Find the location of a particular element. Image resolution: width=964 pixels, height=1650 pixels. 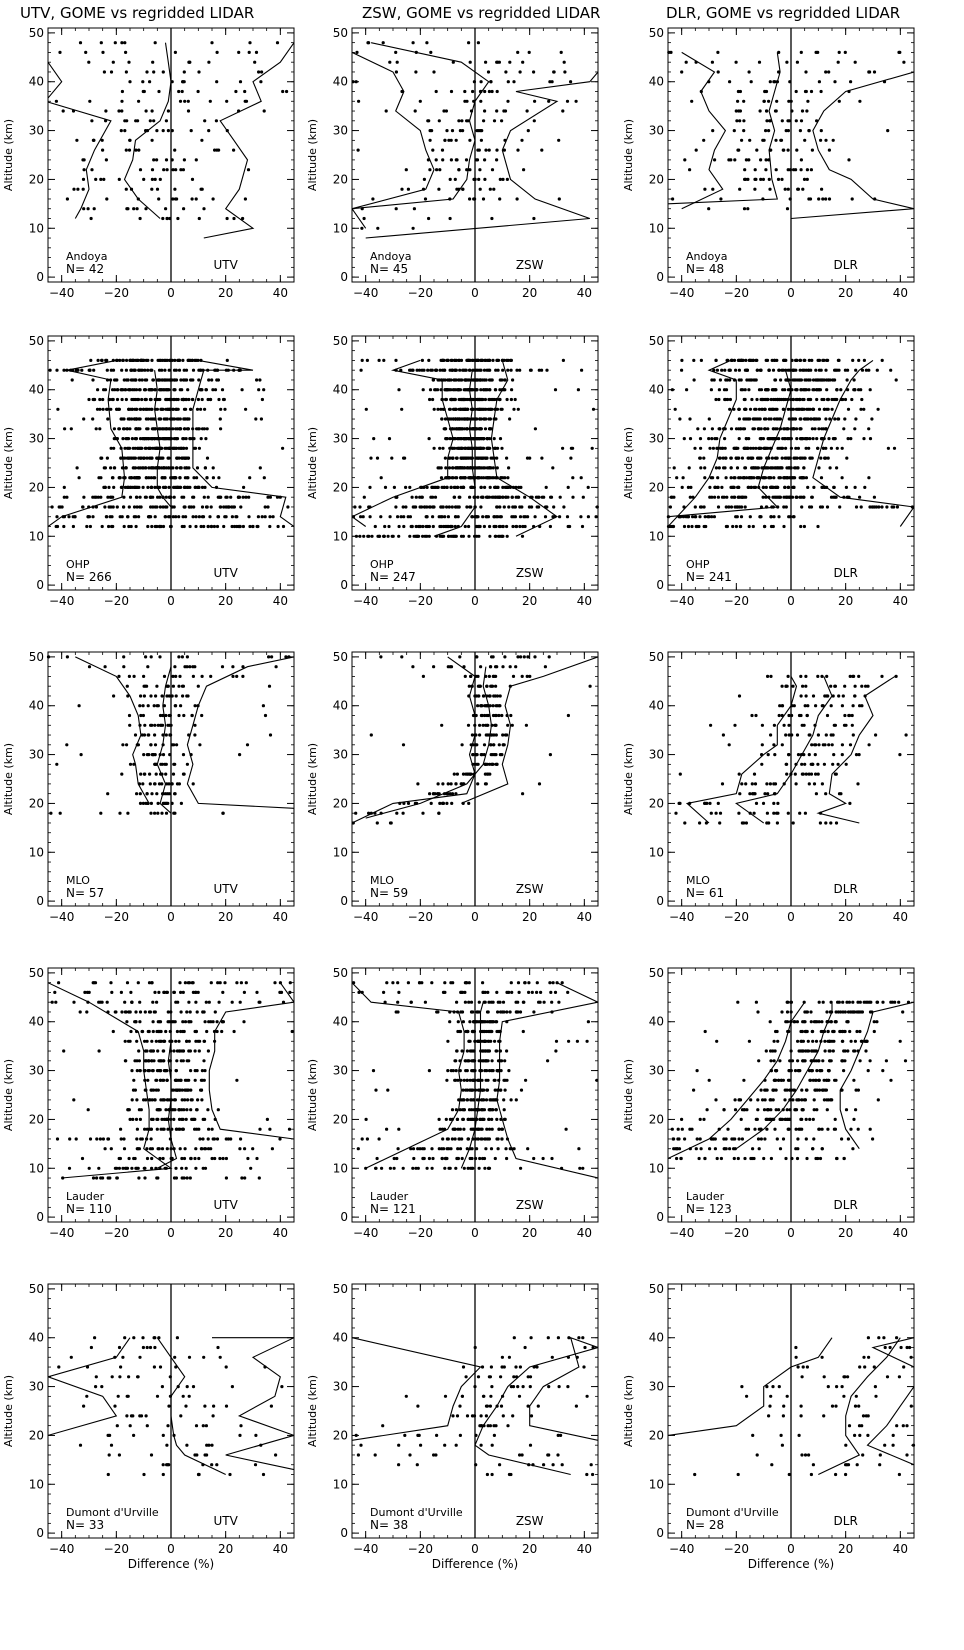

group-label: ZSW is located at coordinates (530, 573).